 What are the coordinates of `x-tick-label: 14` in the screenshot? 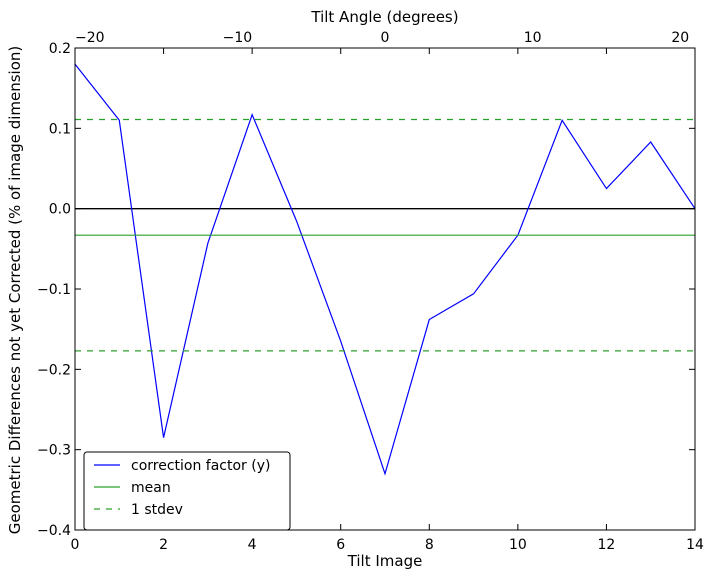 It's located at (695, 545).